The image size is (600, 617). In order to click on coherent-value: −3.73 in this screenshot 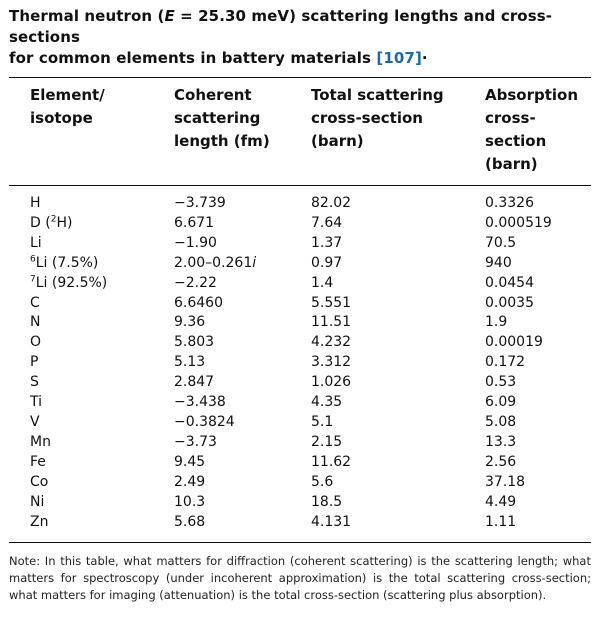, I will do `click(195, 441)`.